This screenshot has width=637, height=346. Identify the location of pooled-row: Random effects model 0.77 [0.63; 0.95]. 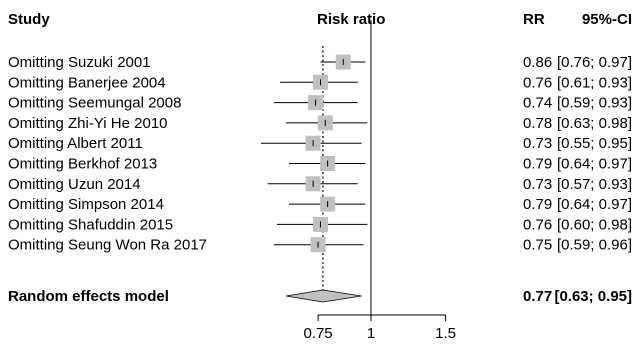
(320, 296).